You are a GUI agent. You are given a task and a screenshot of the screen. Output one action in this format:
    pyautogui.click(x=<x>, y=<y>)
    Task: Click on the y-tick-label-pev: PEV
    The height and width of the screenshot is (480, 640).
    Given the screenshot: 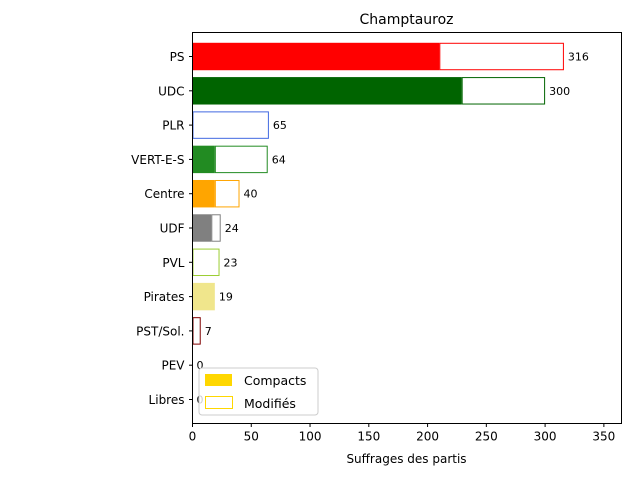 What is the action you would take?
    pyautogui.click(x=173, y=366)
    